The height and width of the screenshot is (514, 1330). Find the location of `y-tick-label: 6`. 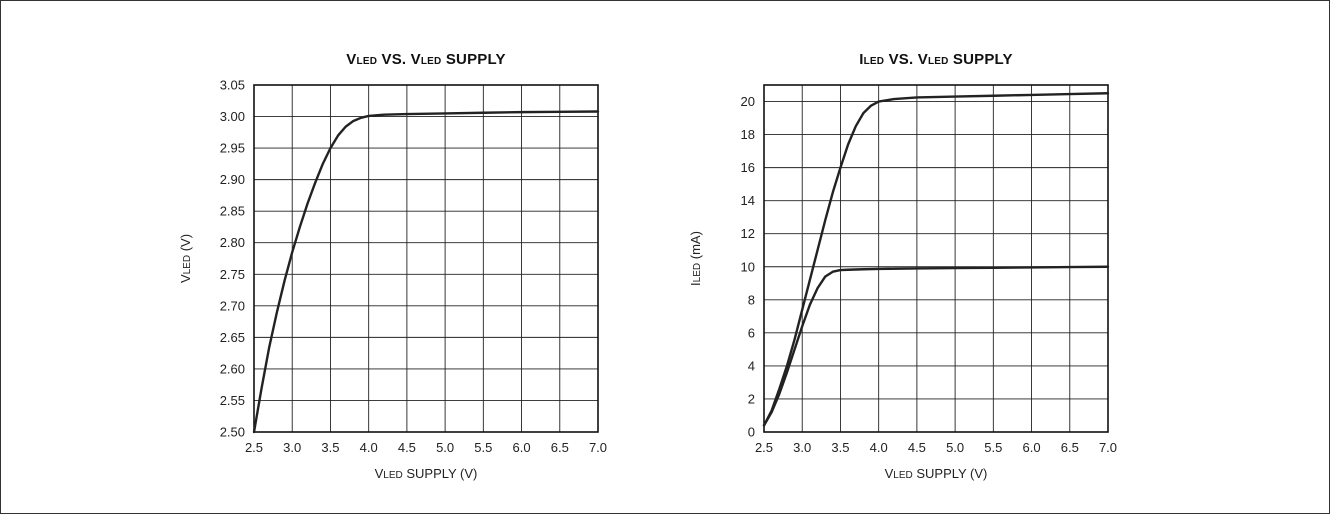

y-tick-label: 6 is located at coordinates (751, 332).